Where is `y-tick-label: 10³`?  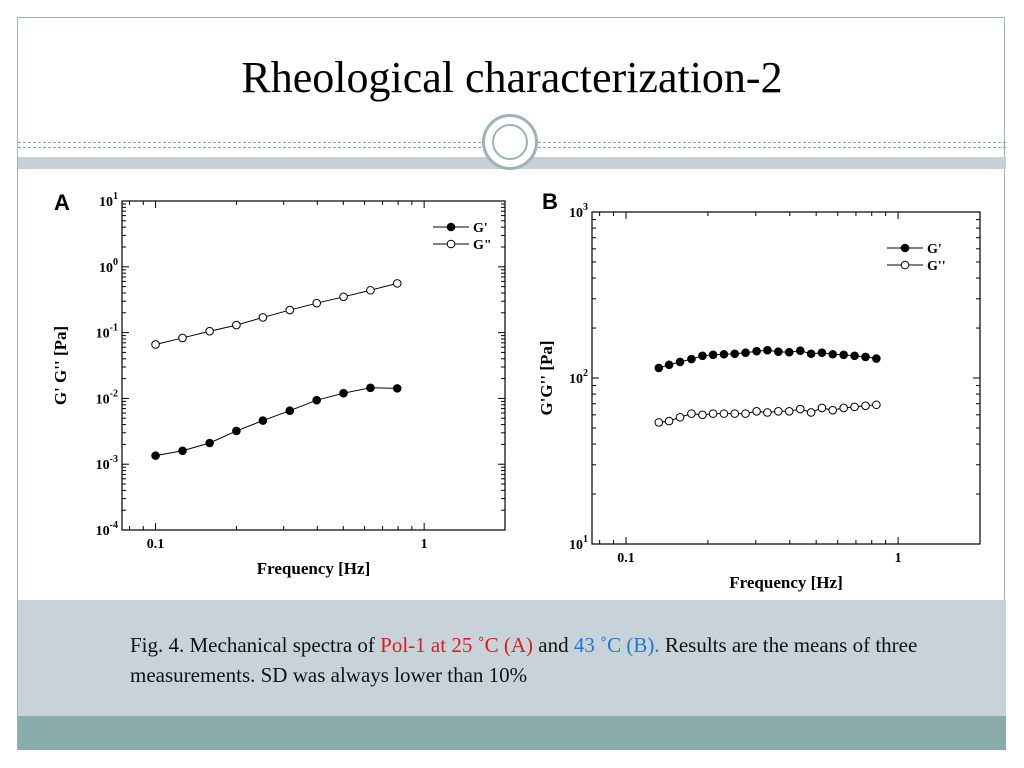
y-tick-label: 10³ is located at coordinates (578, 211).